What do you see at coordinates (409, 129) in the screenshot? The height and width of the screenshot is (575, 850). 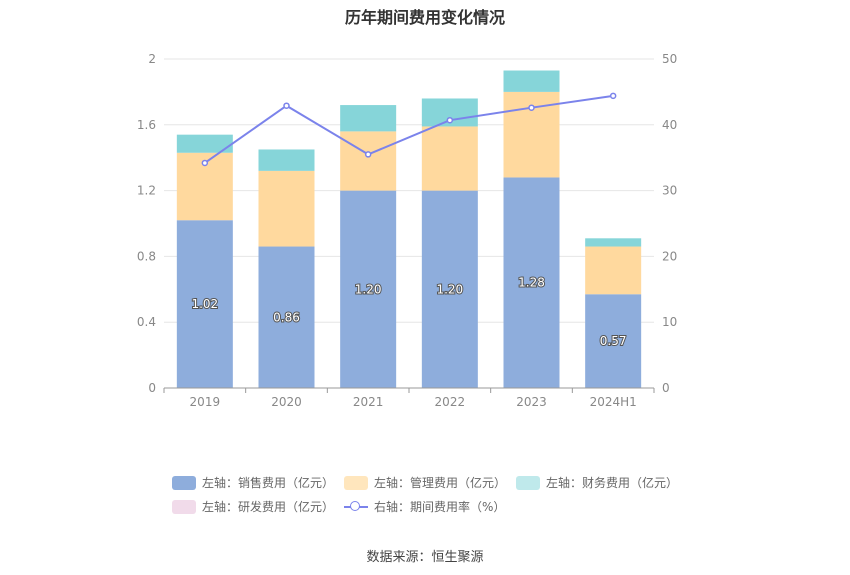 I see `series-line-expense-rate` at bounding box center [409, 129].